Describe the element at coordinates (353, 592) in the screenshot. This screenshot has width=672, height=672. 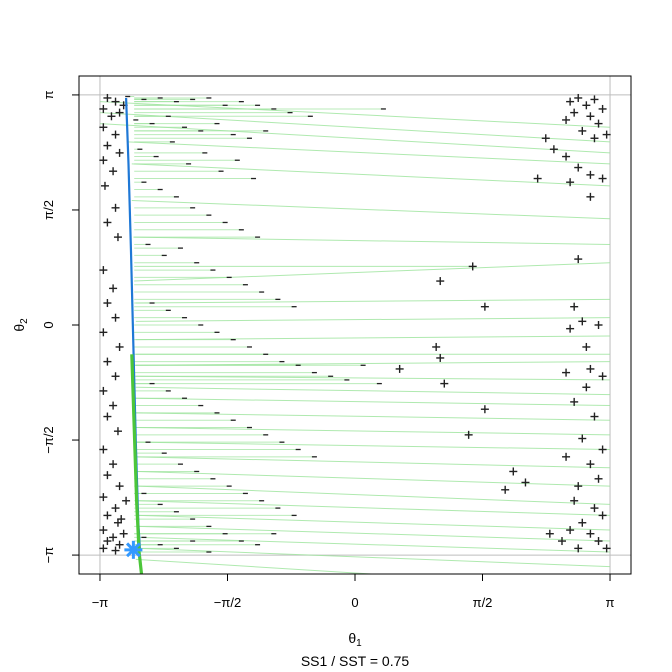
I see `x-axis: −π −π/2 0 π/2 π` at that location.